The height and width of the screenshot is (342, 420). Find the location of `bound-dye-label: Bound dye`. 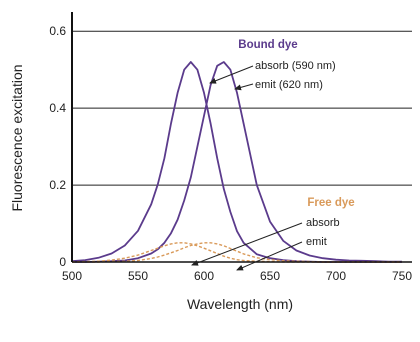

bound-dye-label: Bound dye is located at coordinates (267, 45).